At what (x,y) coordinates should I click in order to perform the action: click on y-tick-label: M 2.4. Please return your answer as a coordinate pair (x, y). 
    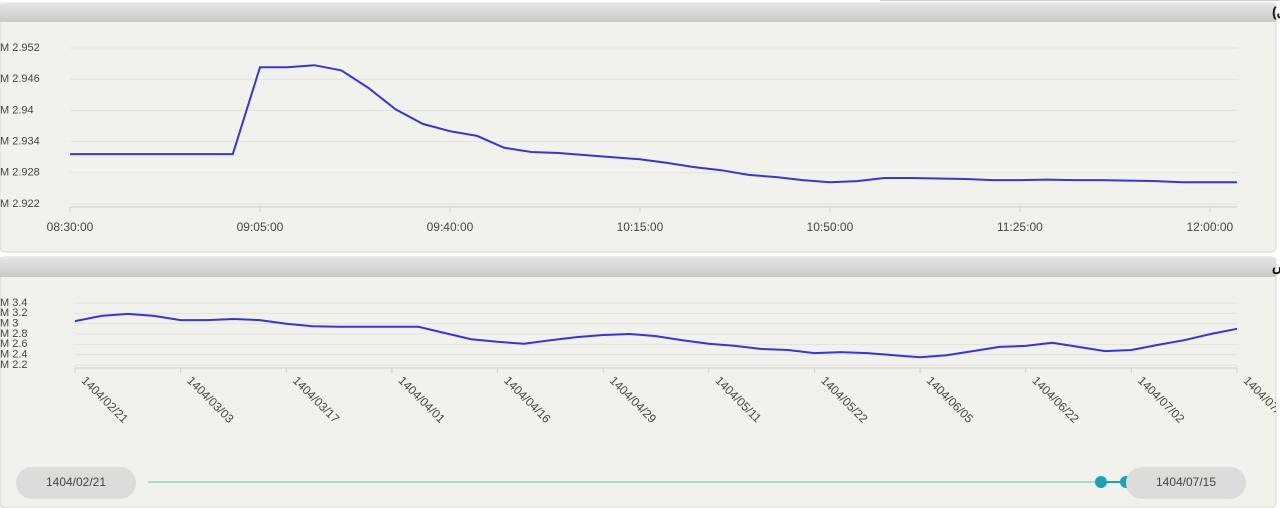
    Looking at the image, I should click on (14, 355).